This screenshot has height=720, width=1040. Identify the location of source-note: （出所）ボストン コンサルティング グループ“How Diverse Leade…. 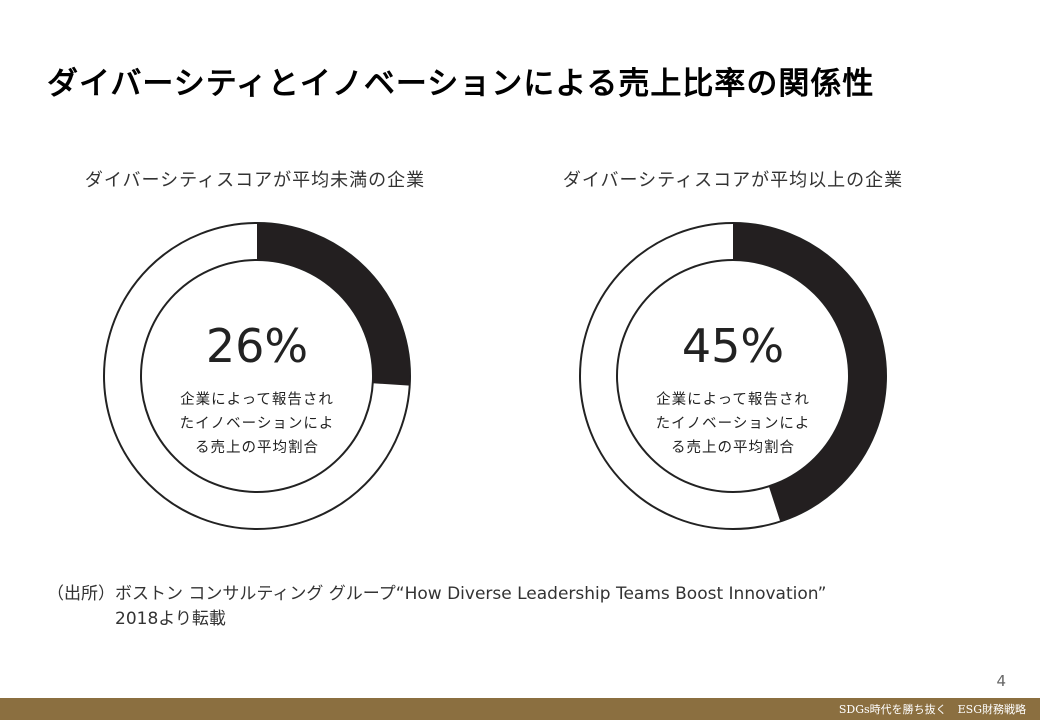
(527, 607).